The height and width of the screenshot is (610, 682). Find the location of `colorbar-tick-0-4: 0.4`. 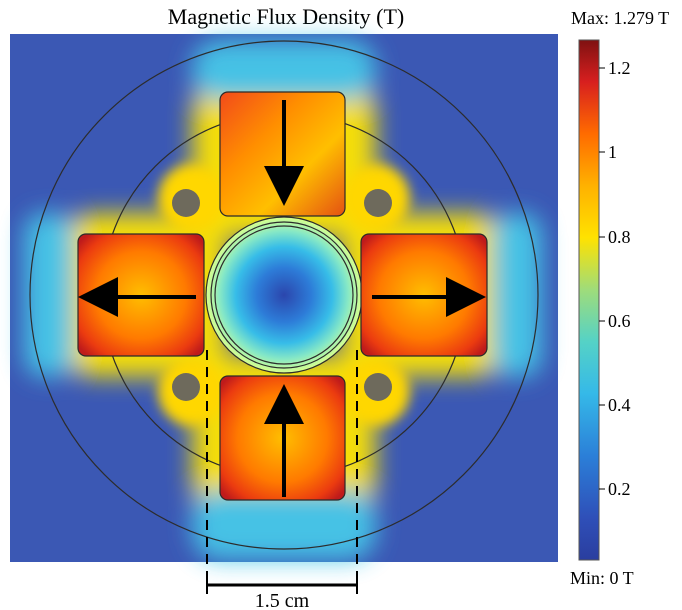

colorbar-tick-0-4: 0.4 is located at coordinates (619, 405).